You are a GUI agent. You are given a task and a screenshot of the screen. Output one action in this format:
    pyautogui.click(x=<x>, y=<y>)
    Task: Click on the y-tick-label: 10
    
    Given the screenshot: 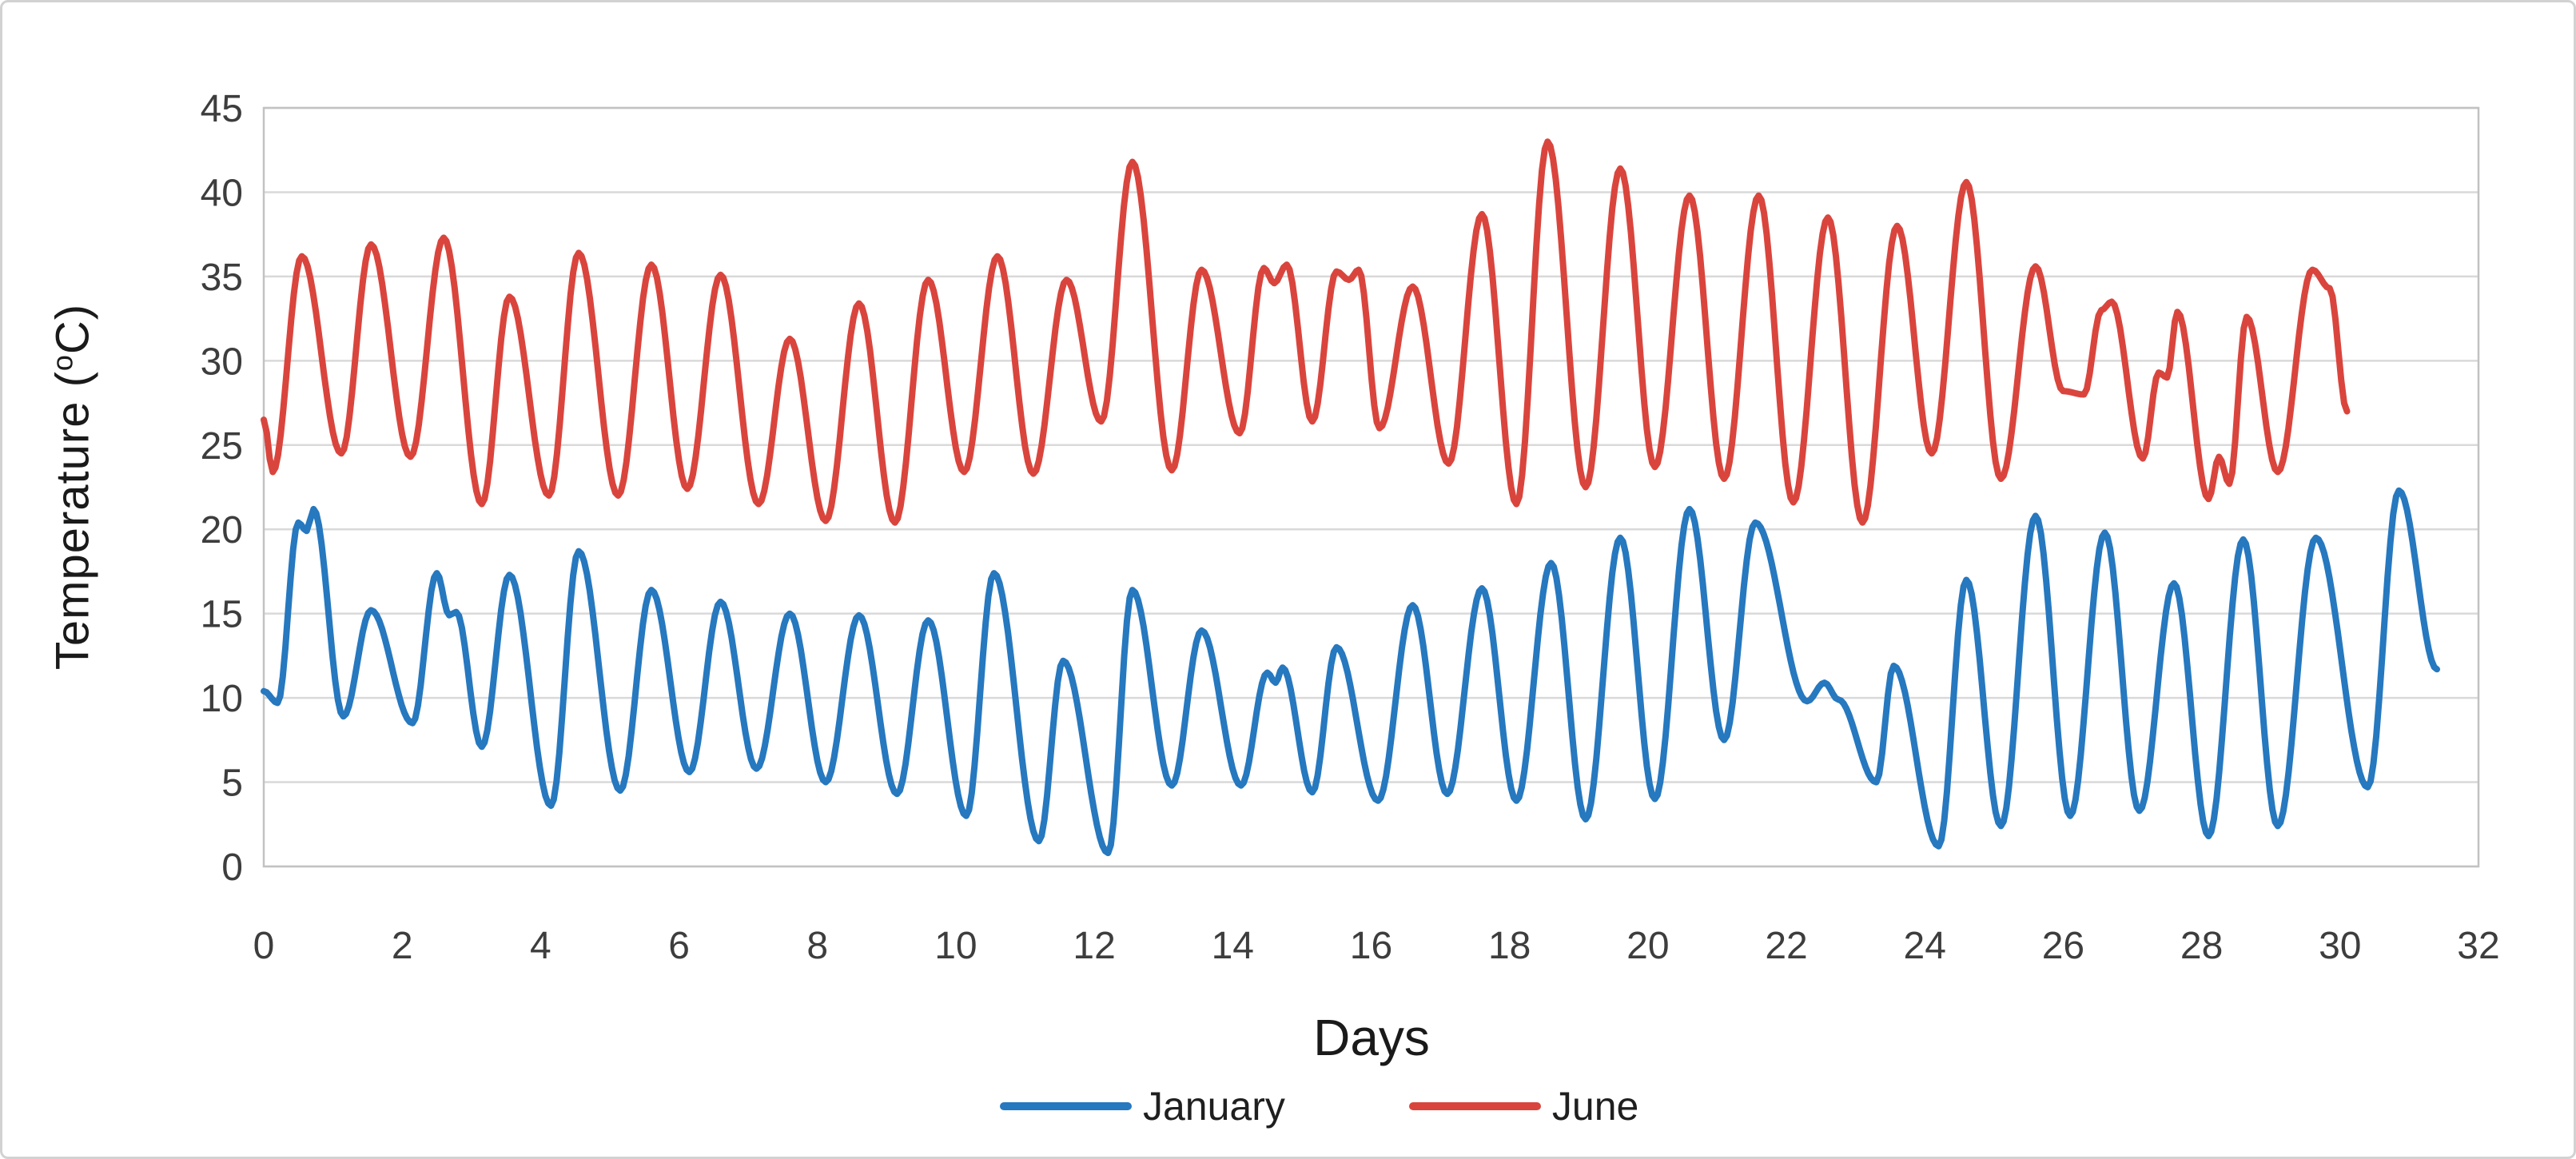 What is the action you would take?
    pyautogui.click(x=222, y=699)
    